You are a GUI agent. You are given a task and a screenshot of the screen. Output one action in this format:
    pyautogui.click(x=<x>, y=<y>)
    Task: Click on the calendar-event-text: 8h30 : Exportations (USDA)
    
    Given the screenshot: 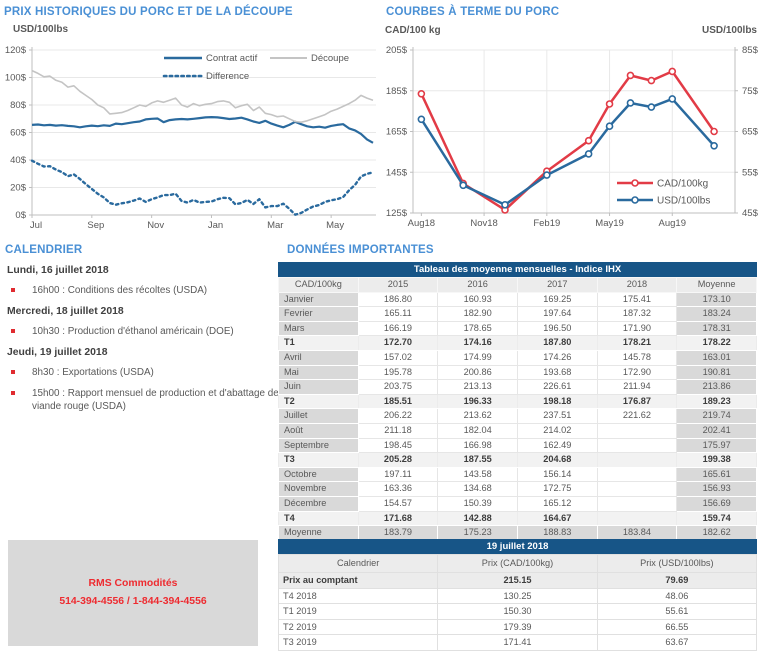 What is the action you would take?
    pyautogui.click(x=93, y=372)
    